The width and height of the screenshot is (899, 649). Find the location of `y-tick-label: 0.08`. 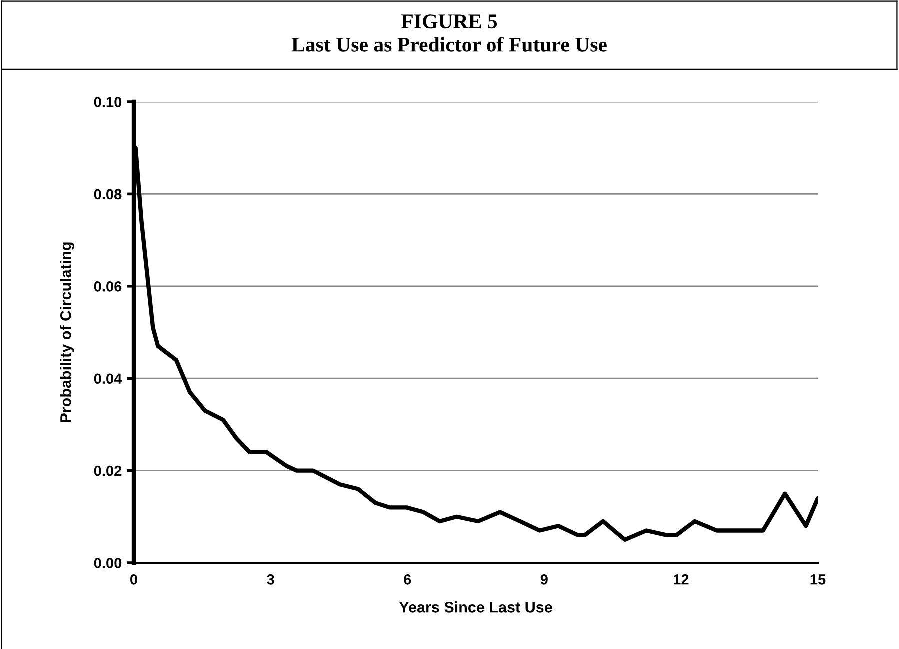

y-tick-label: 0.08 is located at coordinates (108, 194).